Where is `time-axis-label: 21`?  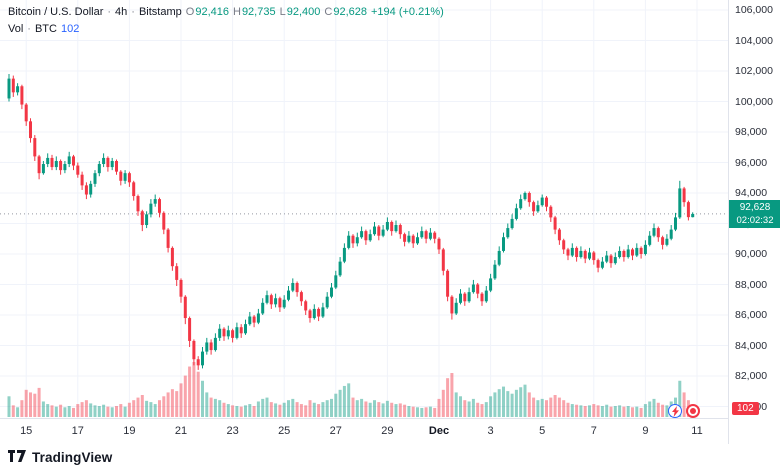 time-axis-label: 21 is located at coordinates (181, 431).